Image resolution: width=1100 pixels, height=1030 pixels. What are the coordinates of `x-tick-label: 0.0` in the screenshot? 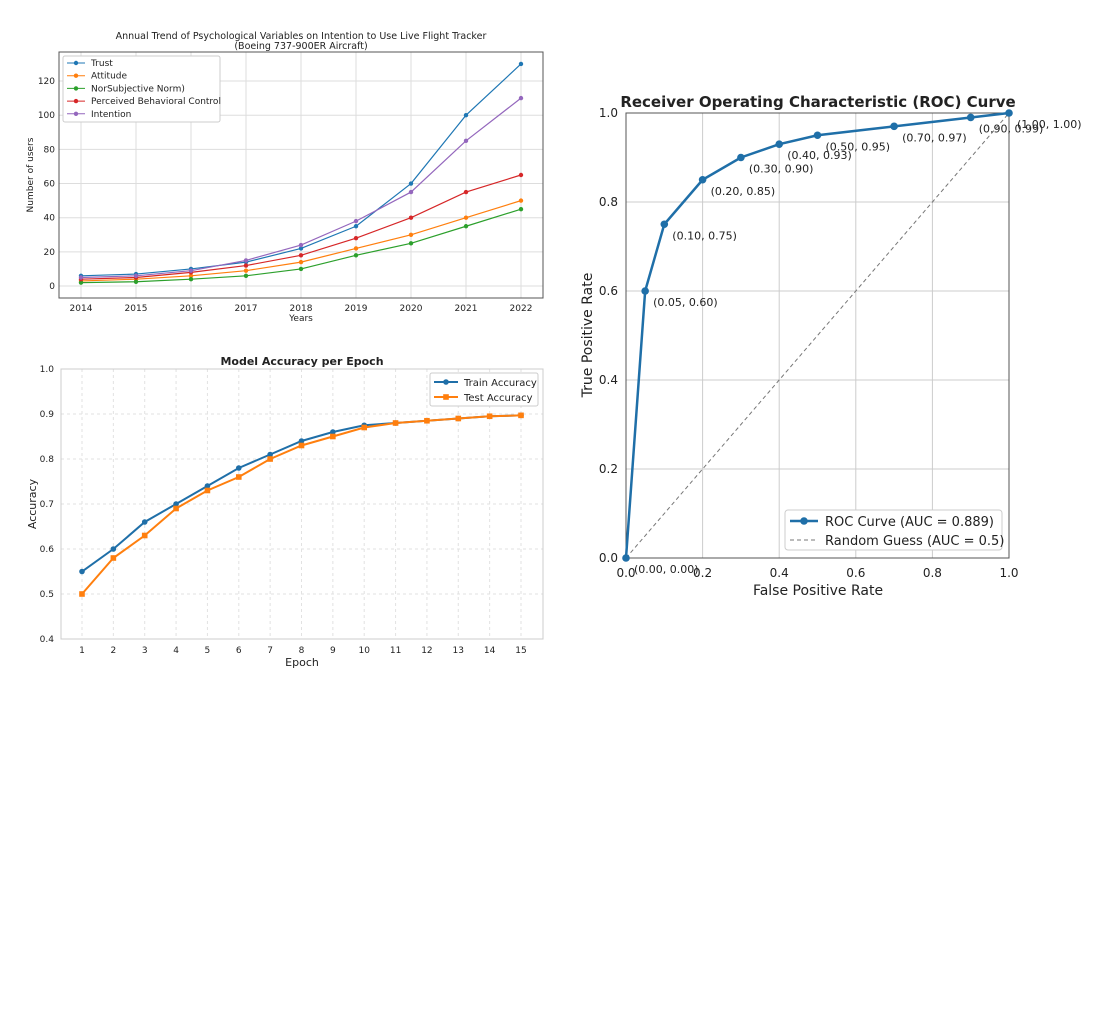 It's located at (625, 573).